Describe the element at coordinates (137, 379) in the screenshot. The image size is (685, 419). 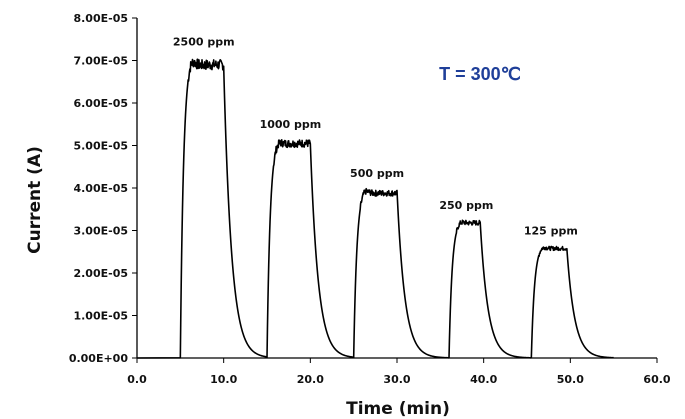
I see `x-tick-label: 0.0` at that location.